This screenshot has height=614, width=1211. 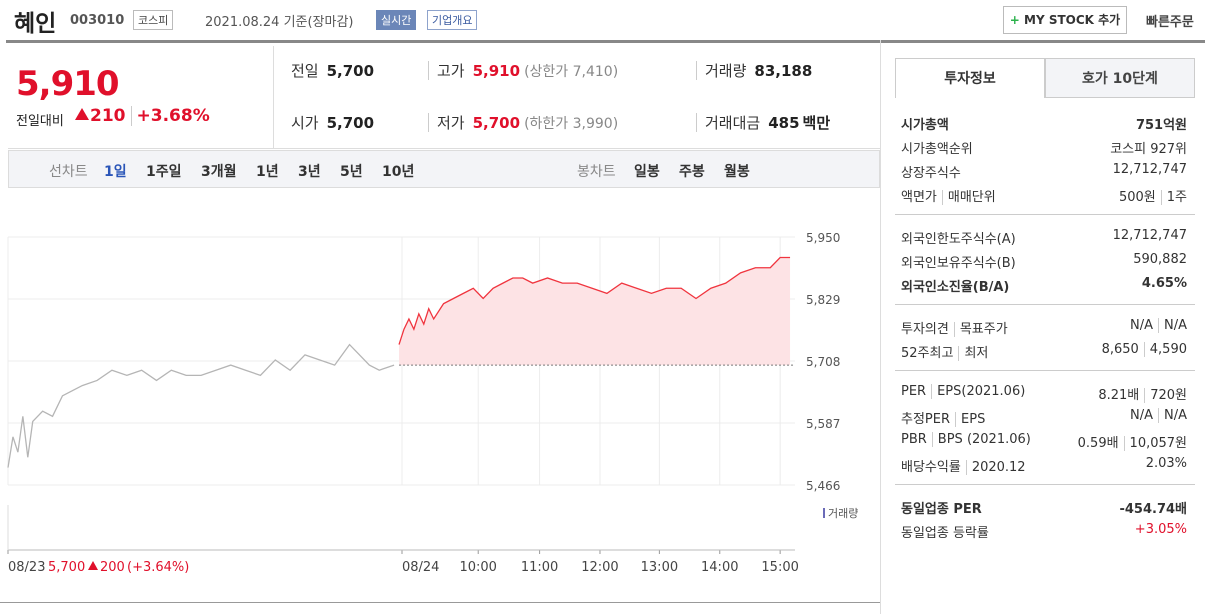 I want to click on prev-close: 5,700, so click(x=66, y=567).